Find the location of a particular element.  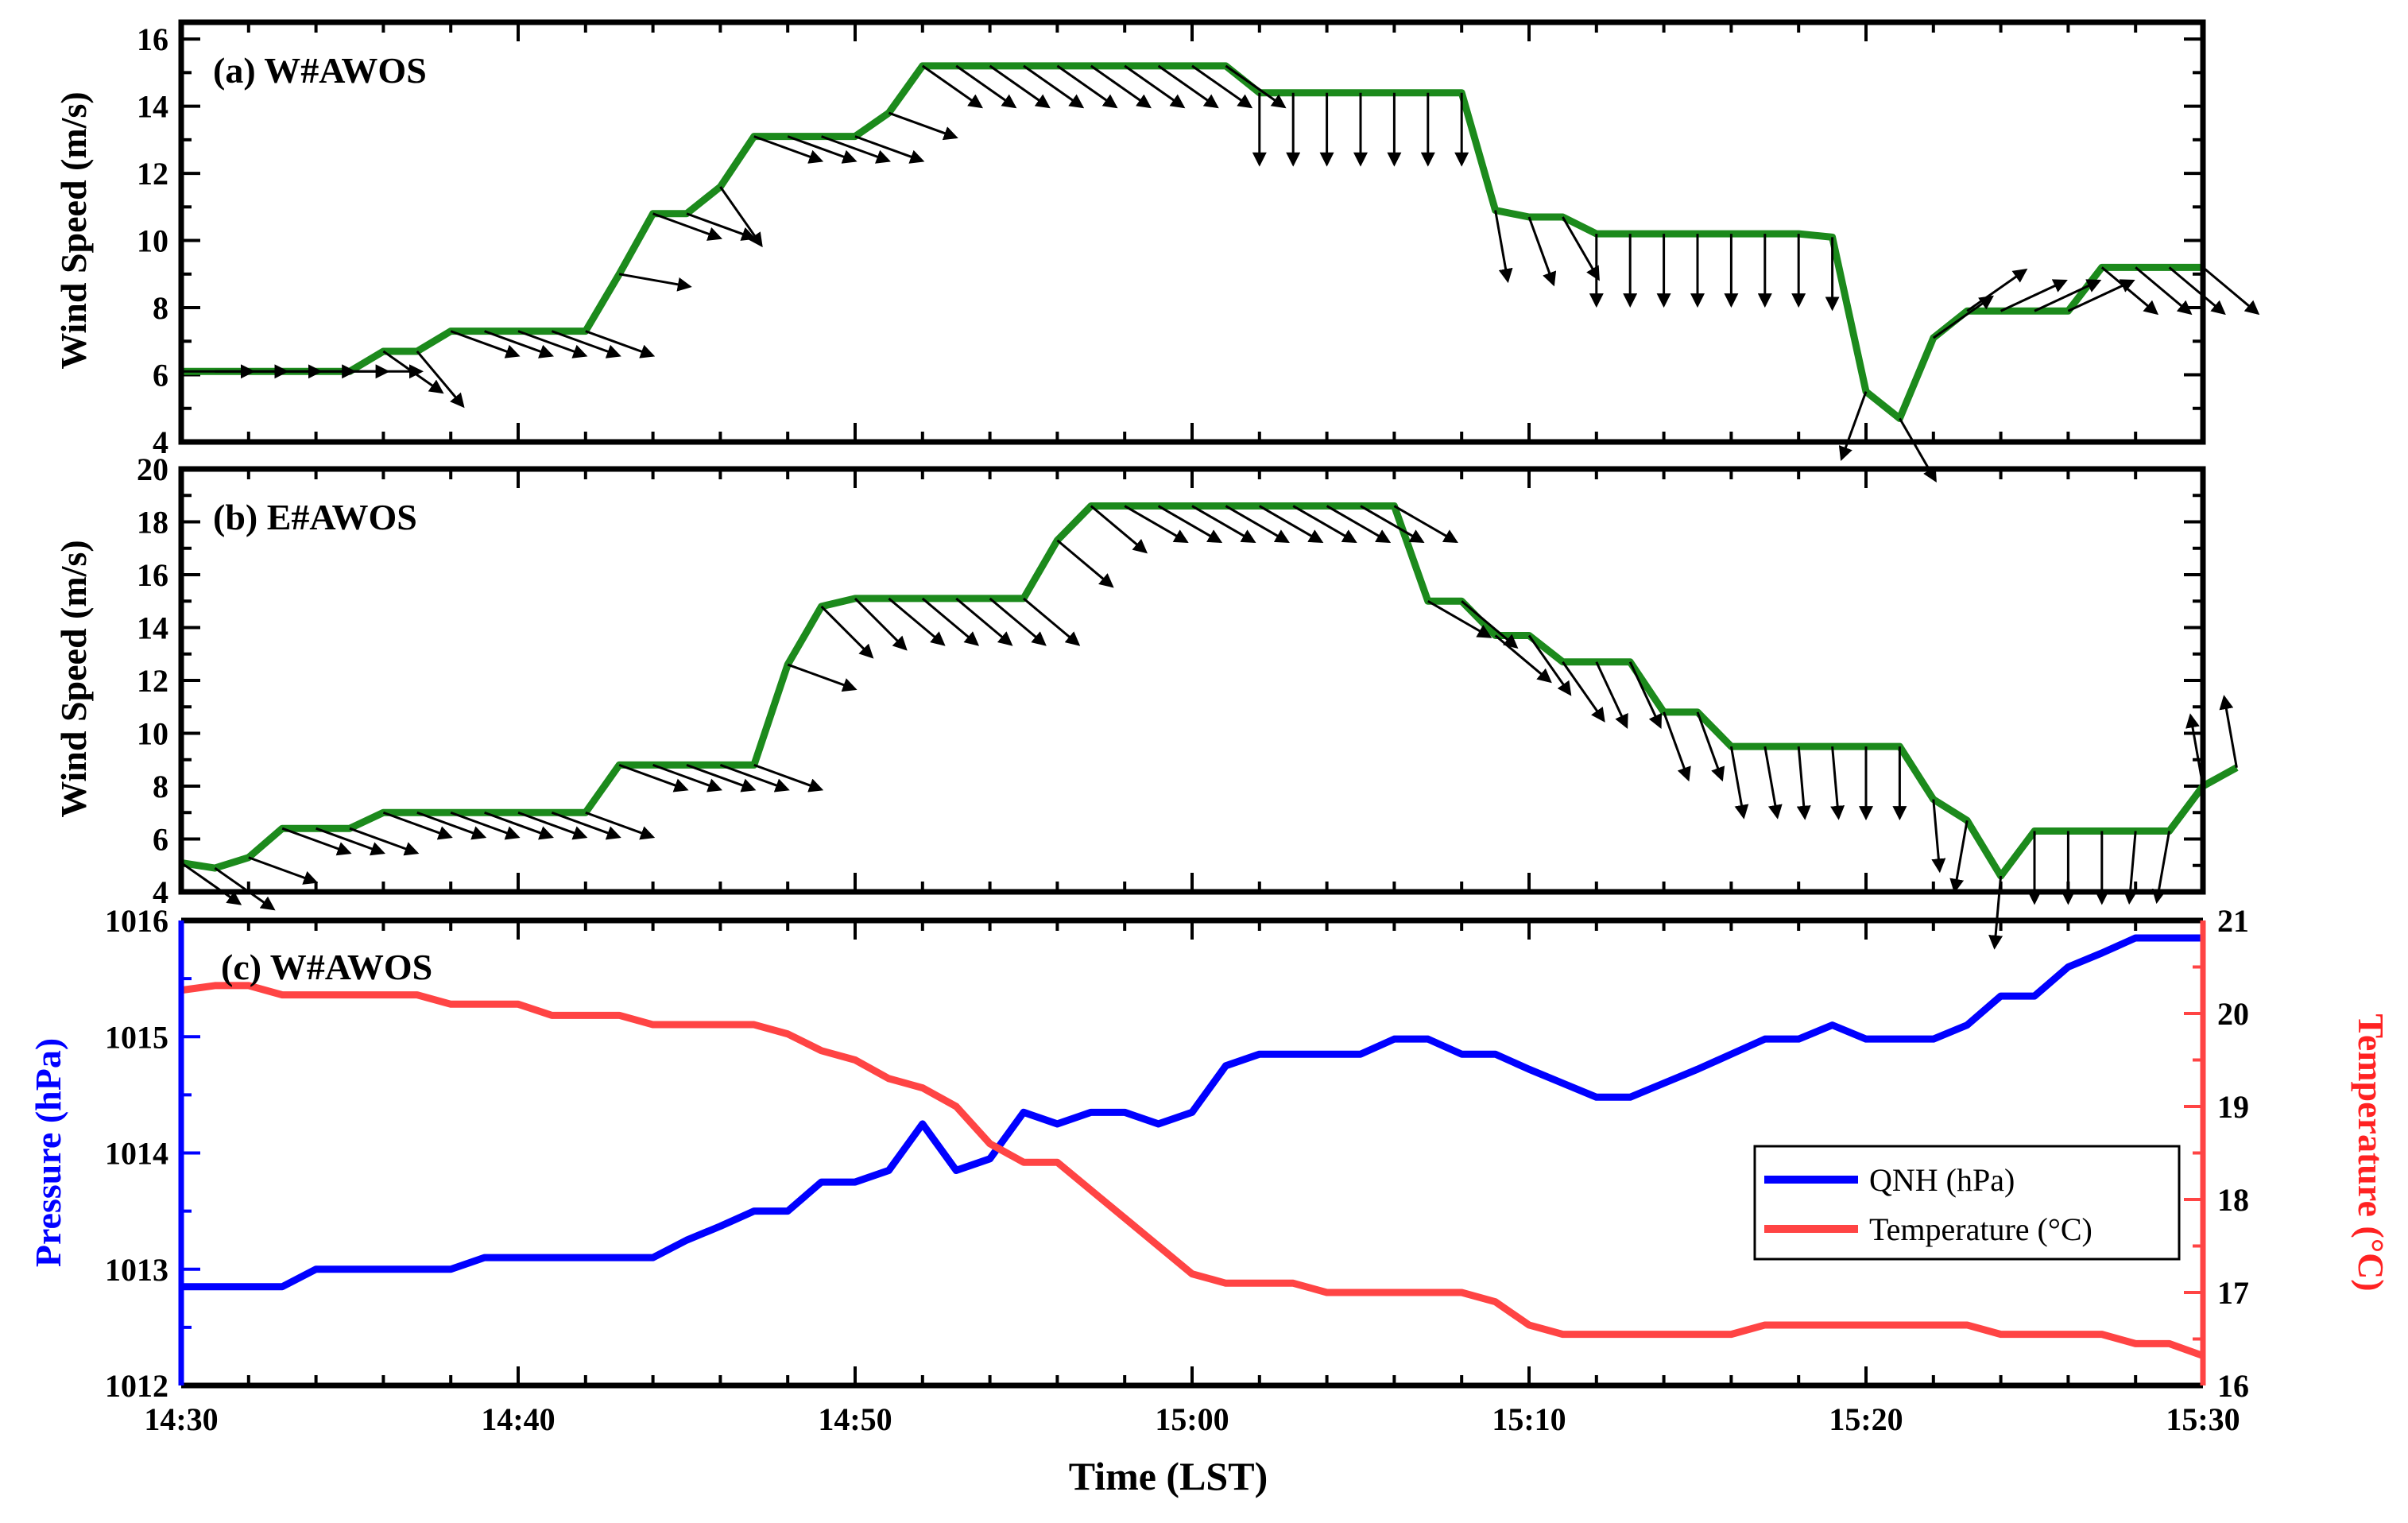

y-tick-label-temperature: 17 is located at coordinates (2233, 1293).